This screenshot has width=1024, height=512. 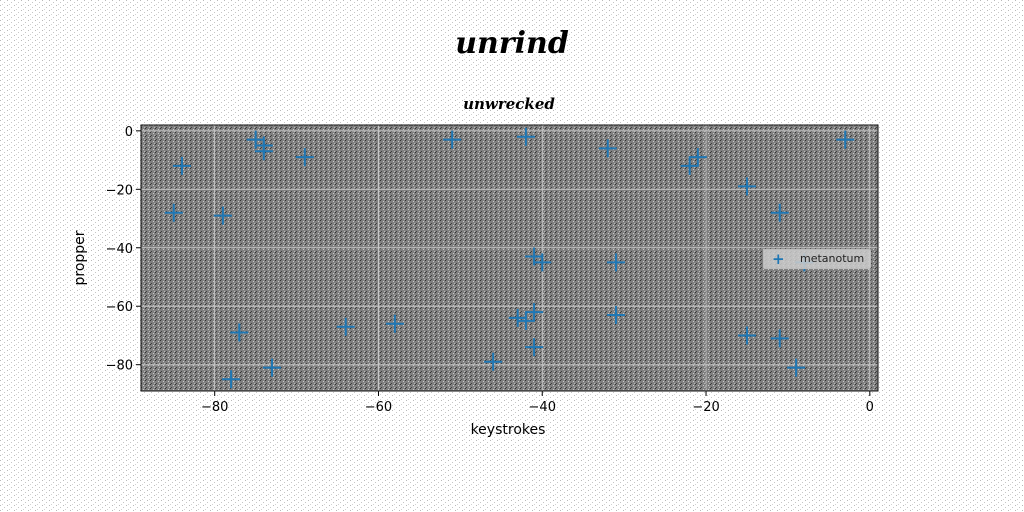 I want to click on chart-subtitle: unwrecked, so click(x=509, y=104).